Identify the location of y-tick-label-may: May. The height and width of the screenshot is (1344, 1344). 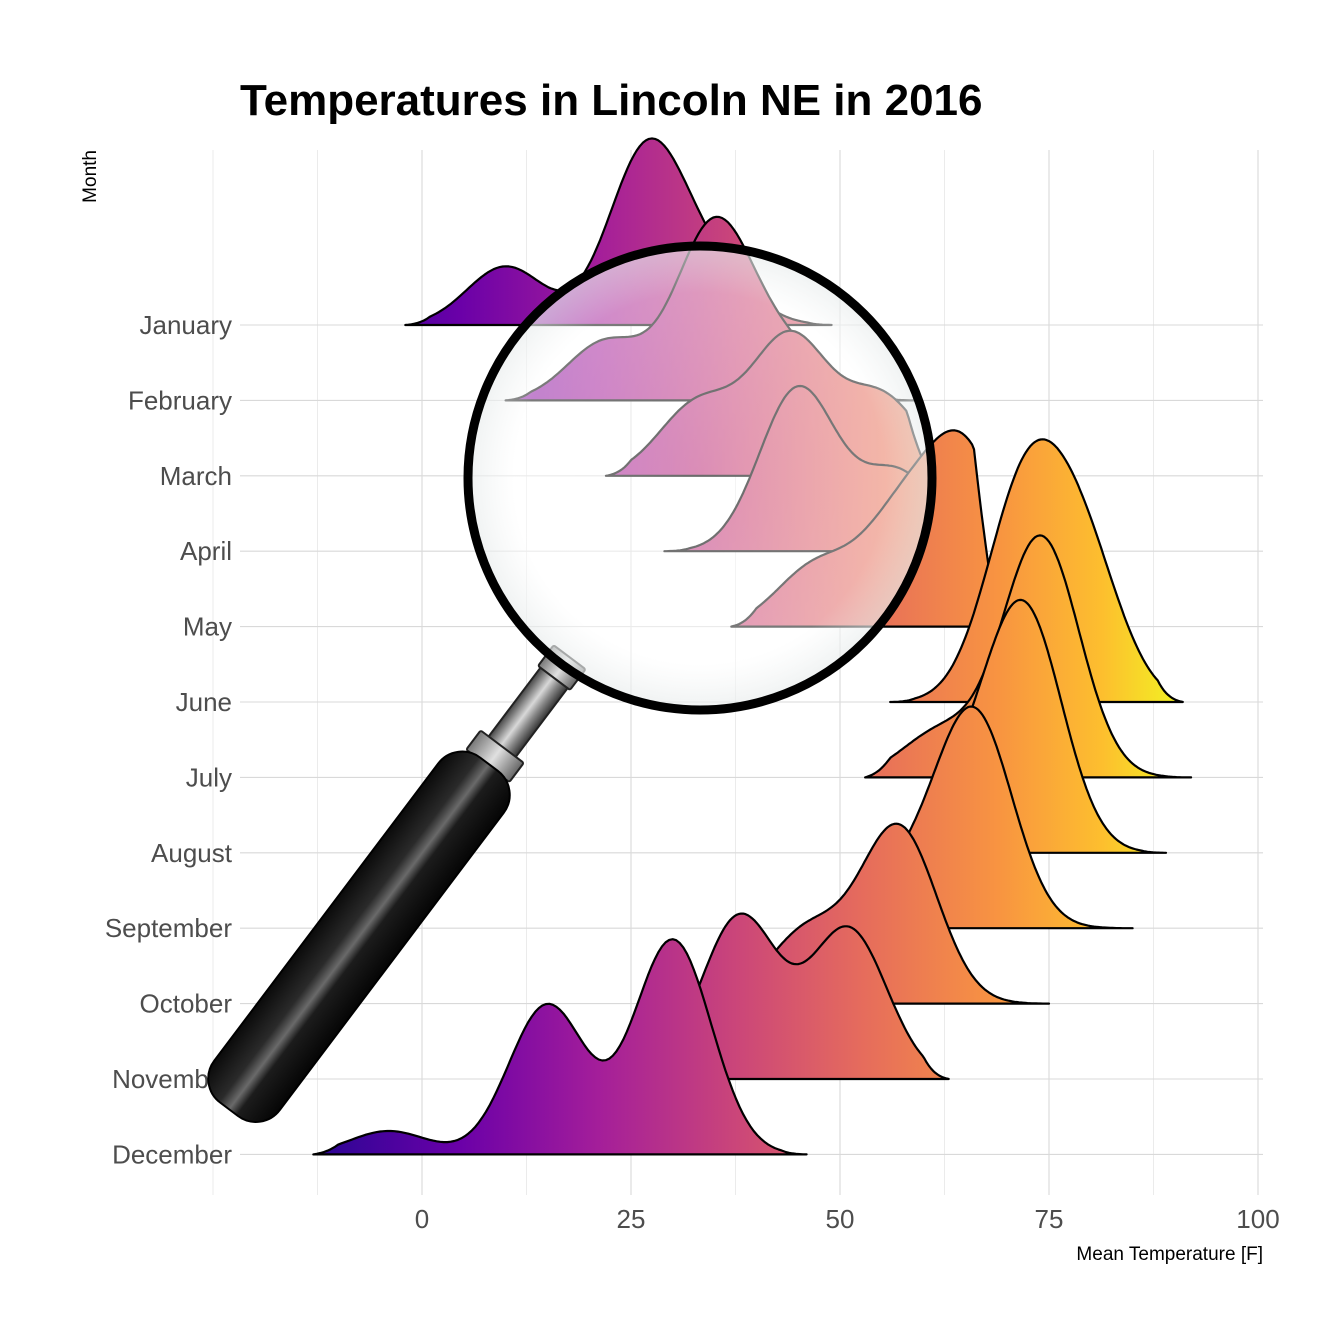
(207, 627).